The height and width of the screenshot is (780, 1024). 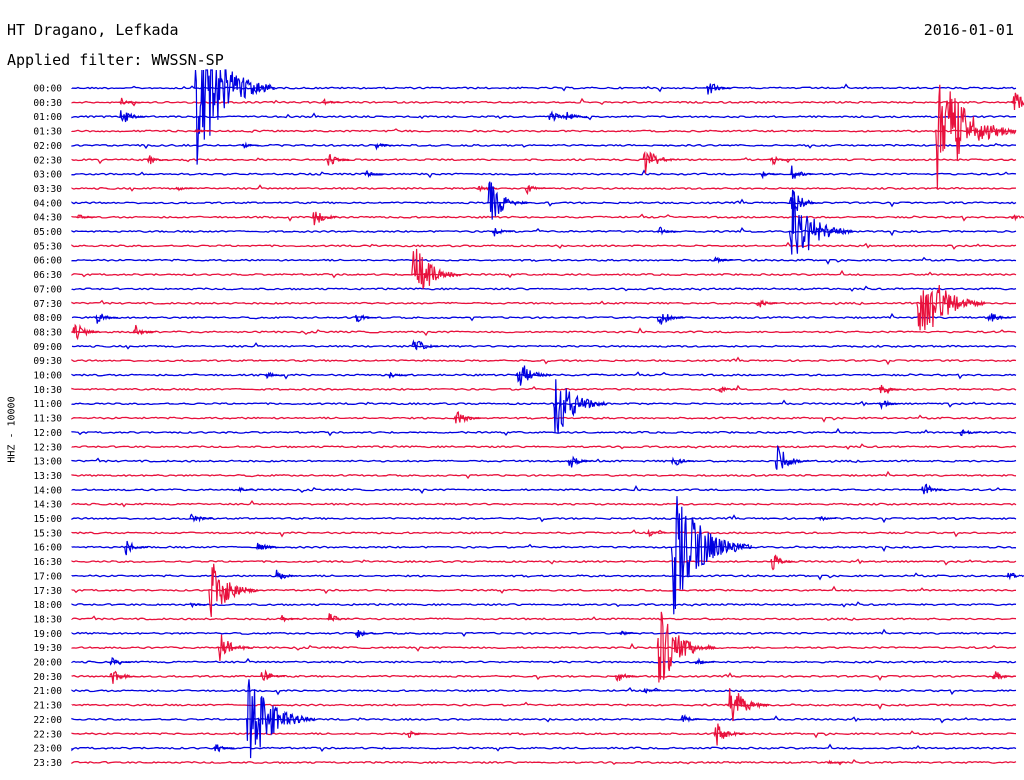 I want to click on time-tick-label: 08:30, so click(x=47, y=332).